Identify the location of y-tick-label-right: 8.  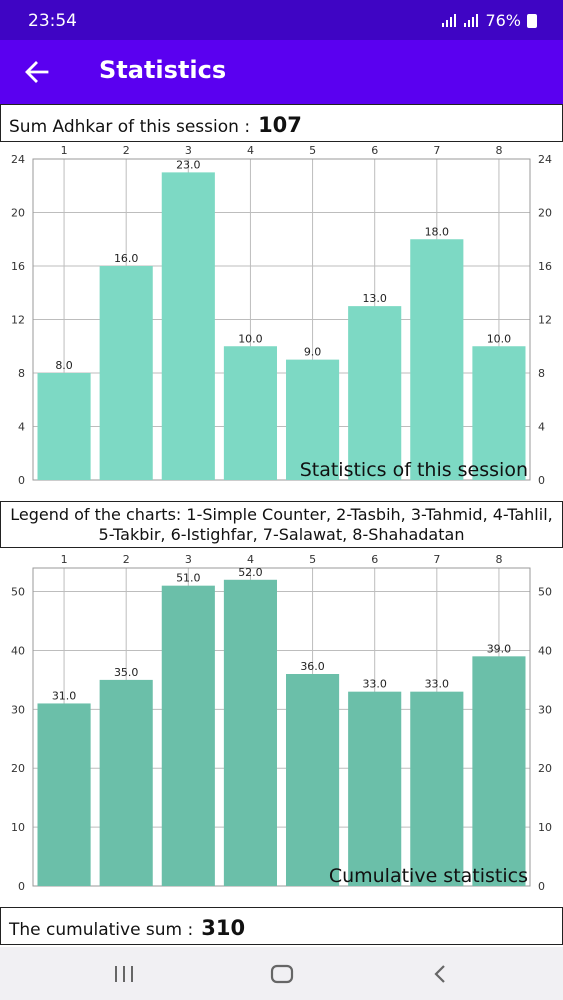
(541, 373).